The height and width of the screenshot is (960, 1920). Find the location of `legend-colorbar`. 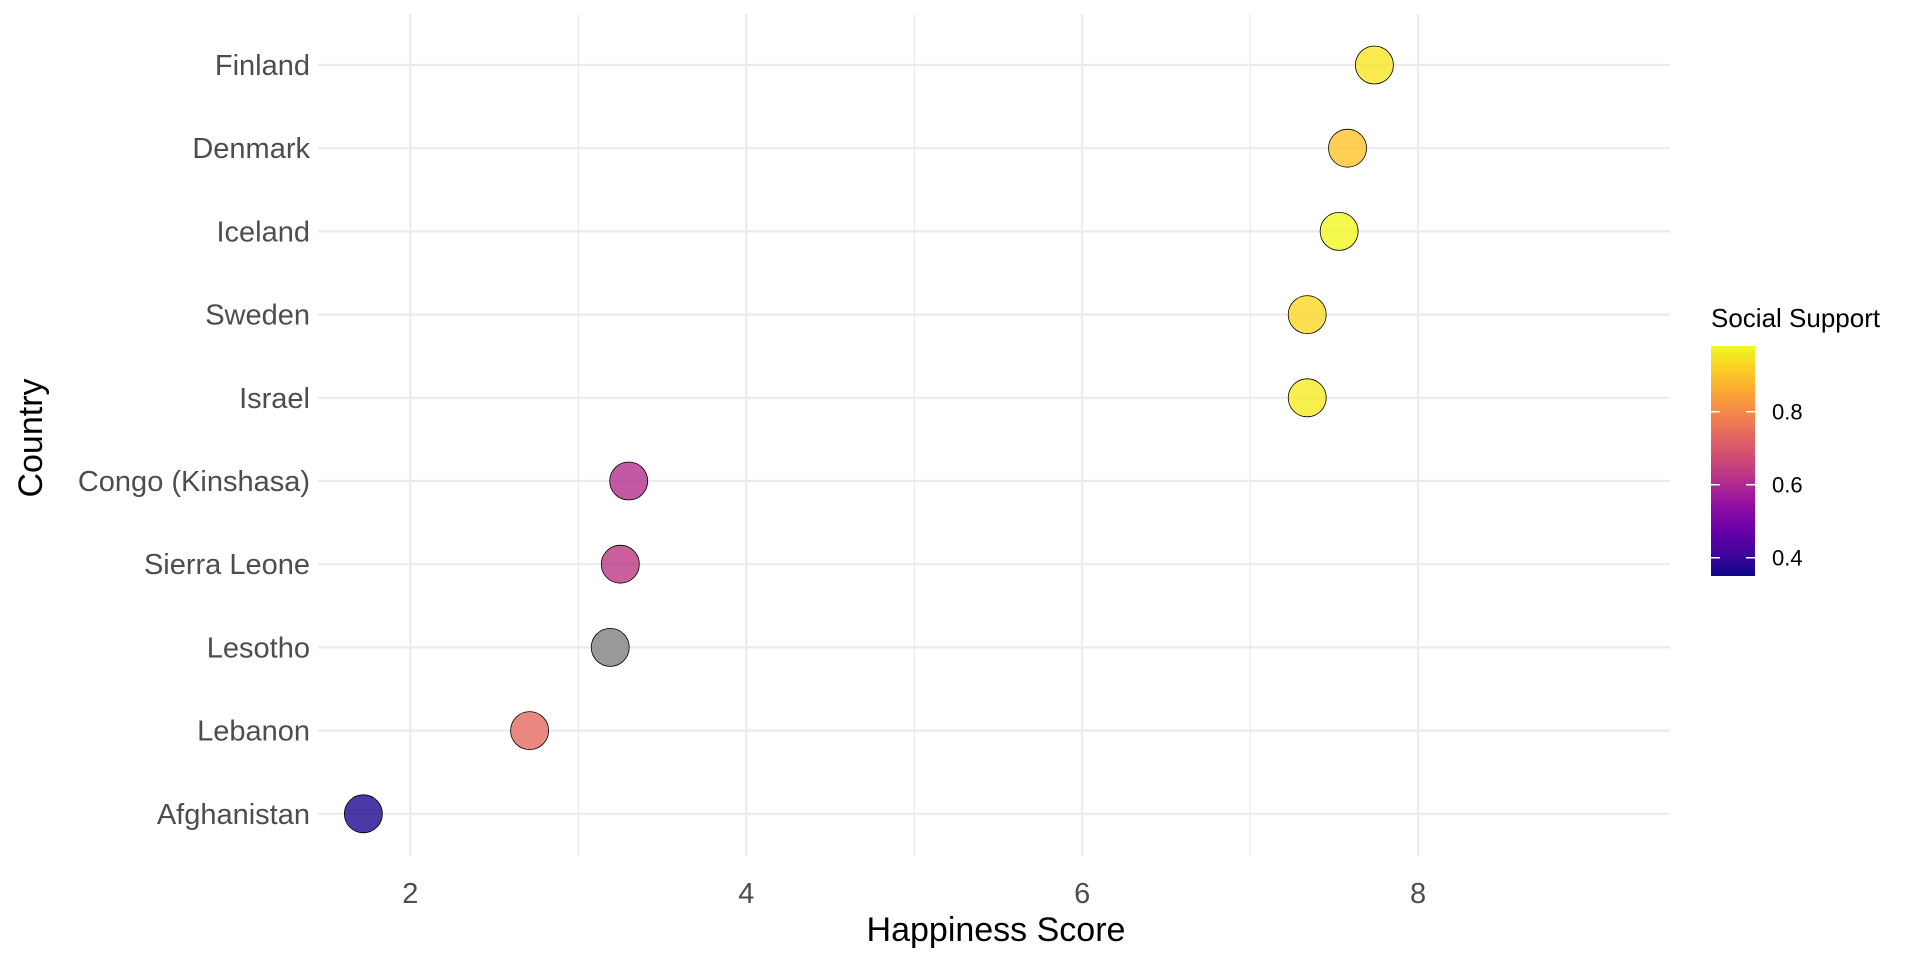

legend-colorbar is located at coordinates (1733, 461).